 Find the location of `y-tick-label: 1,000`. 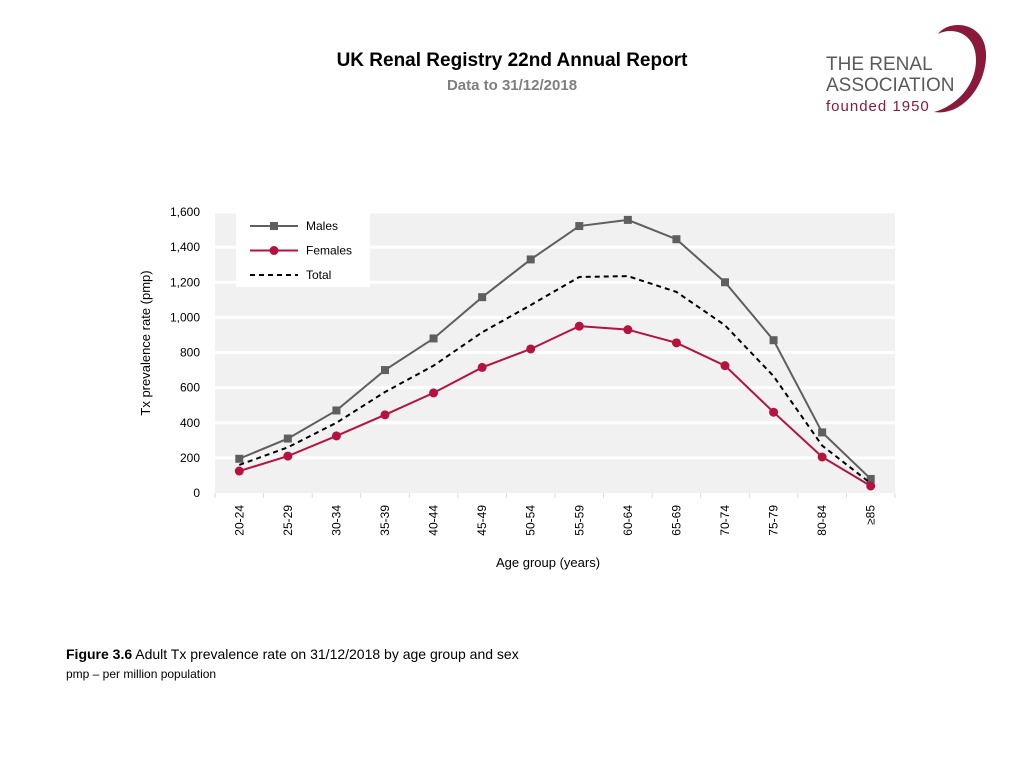

y-tick-label: 1,000 is located at coordinates (185, 317).